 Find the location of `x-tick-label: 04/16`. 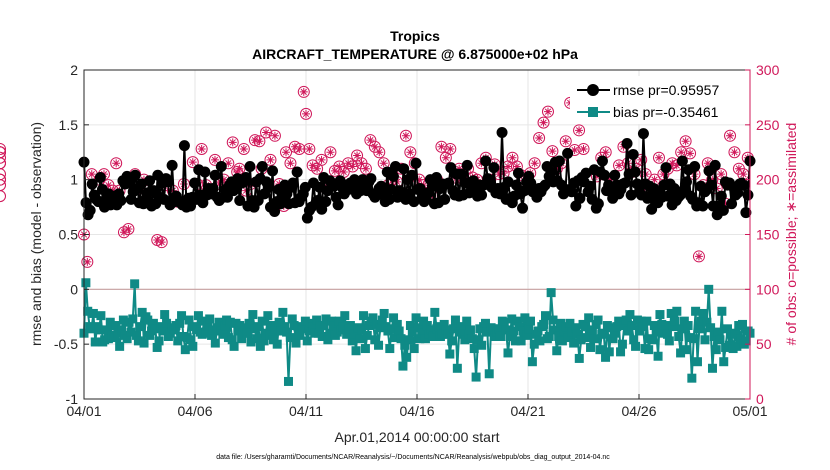

x-tick-label: 04/16 is located at coordinates (416, 411).